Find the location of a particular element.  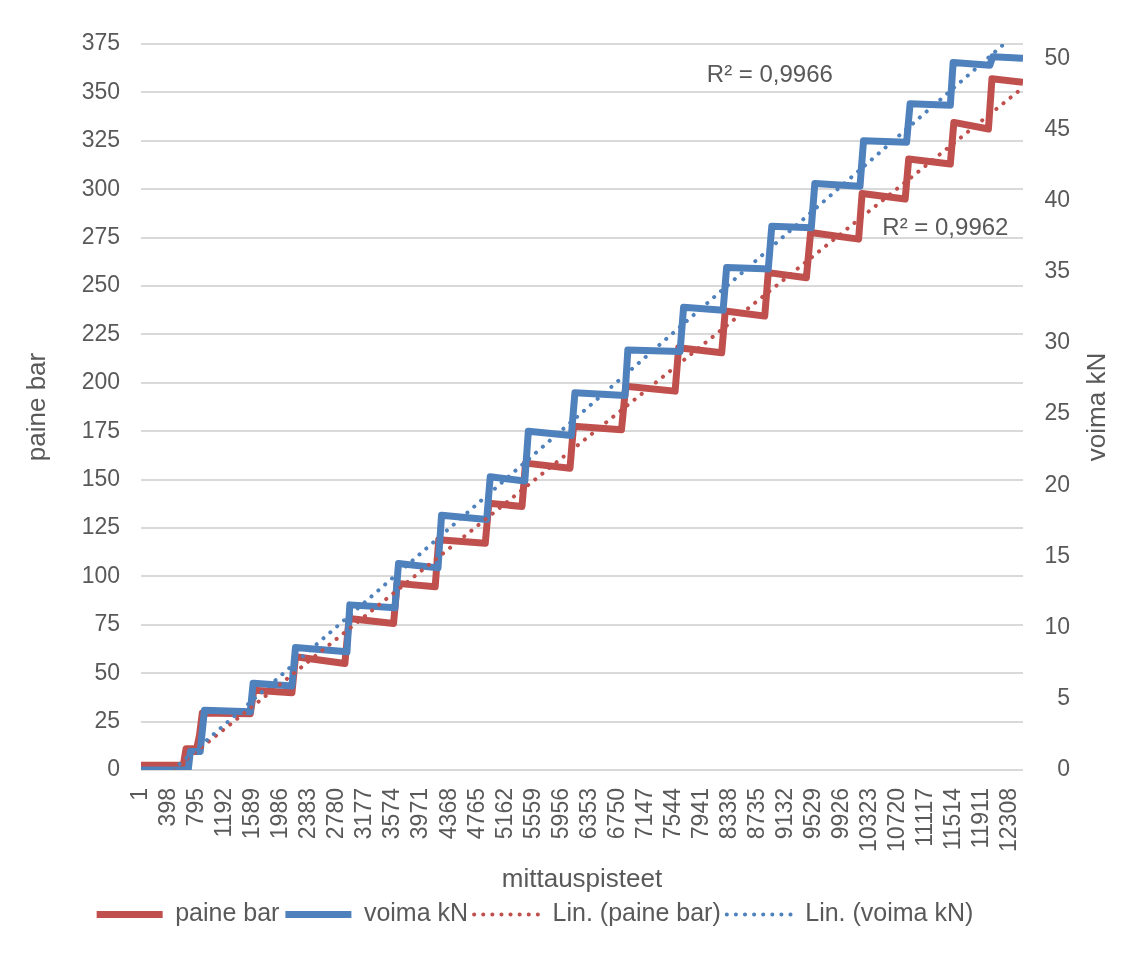

y-axis-title: paine bar is located at coordinates (35, 407).